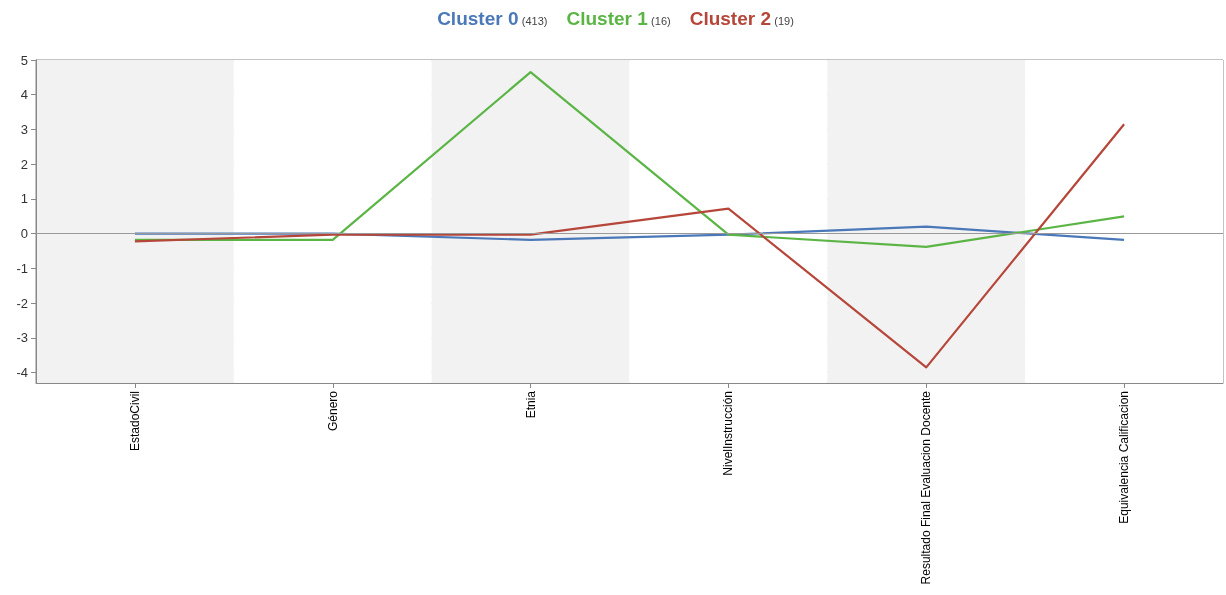 The image size is (1226, 595). What do you see at coordinates (332, 411) in the screenshot?
I see `x-tick-label: Género` at bounding box center [332, 411].